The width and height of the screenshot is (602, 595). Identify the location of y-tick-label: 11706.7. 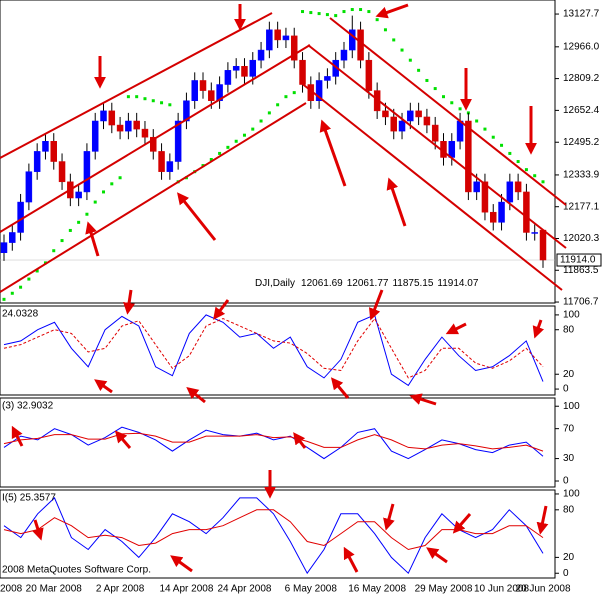
(581, 302).